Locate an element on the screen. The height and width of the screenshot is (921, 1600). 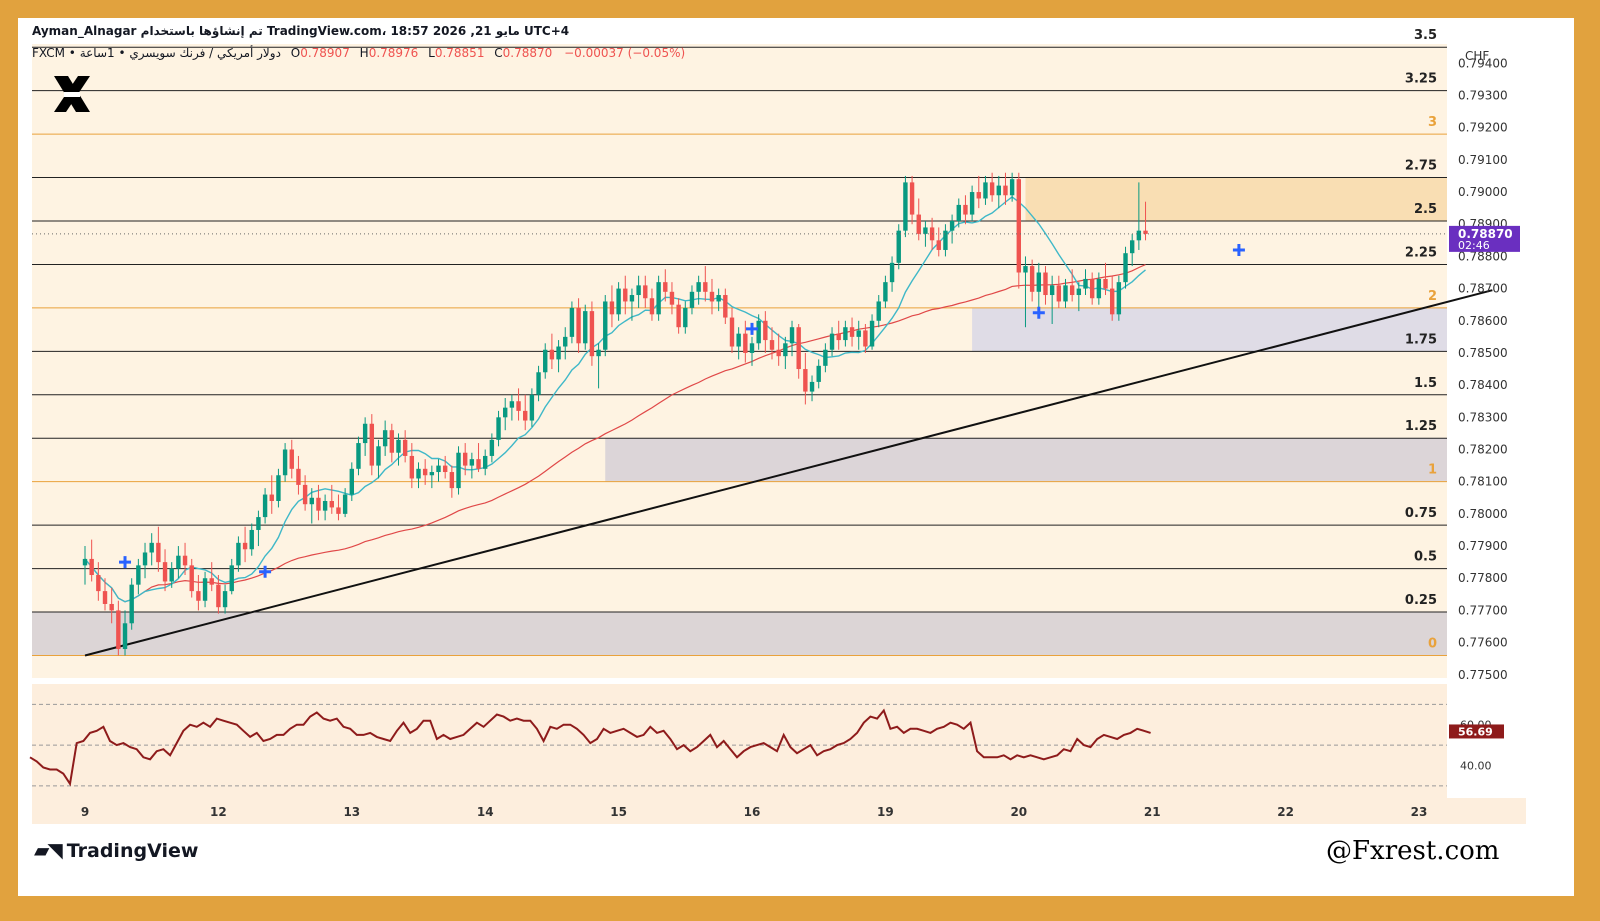
fib-label: 2.5 is located at coordinates (1425, 209).